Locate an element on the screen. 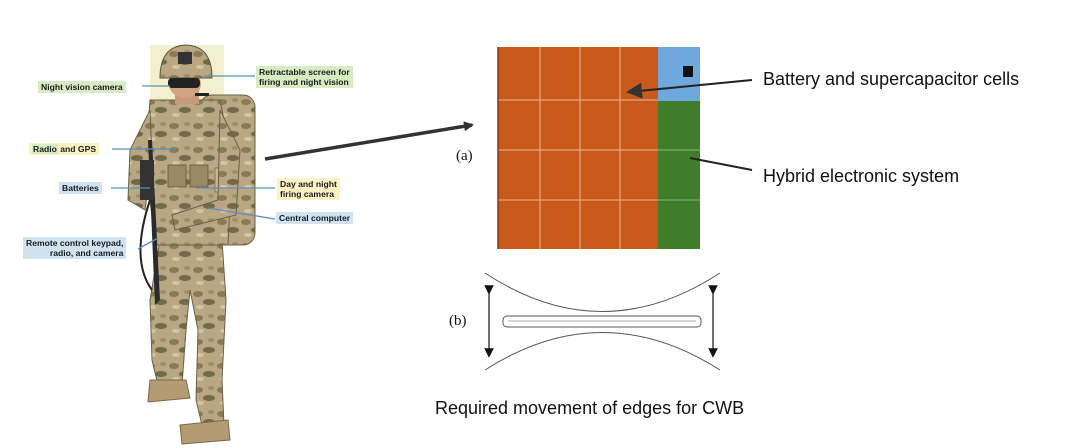 The width and height of the screenshot is (1087, 448). flexible-panel is located at coordinates (602, 321).